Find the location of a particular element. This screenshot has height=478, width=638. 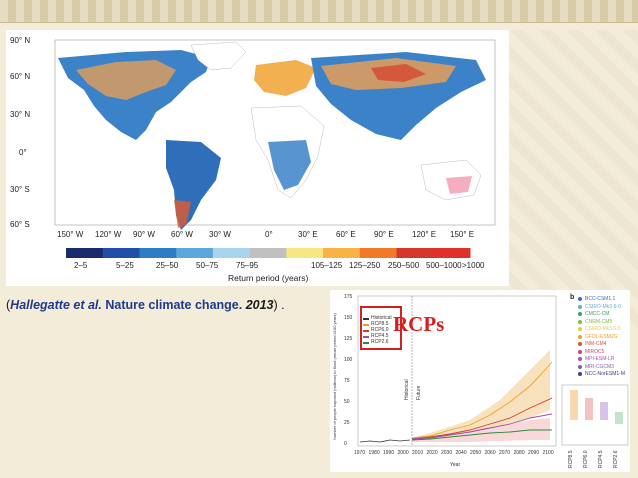

lon-label: 60° W is located at coordinates (182, 234).